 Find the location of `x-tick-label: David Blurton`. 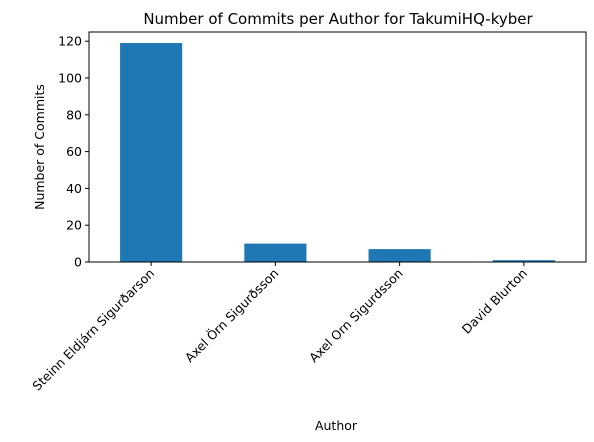

x-tick-label: David Blurton is located at coordinates (494, 301).